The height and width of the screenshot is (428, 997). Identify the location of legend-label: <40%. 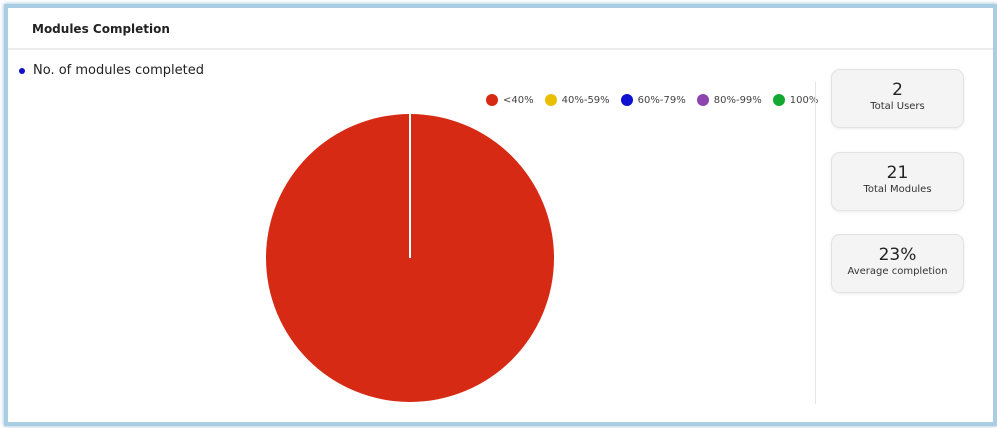
(518, 100).